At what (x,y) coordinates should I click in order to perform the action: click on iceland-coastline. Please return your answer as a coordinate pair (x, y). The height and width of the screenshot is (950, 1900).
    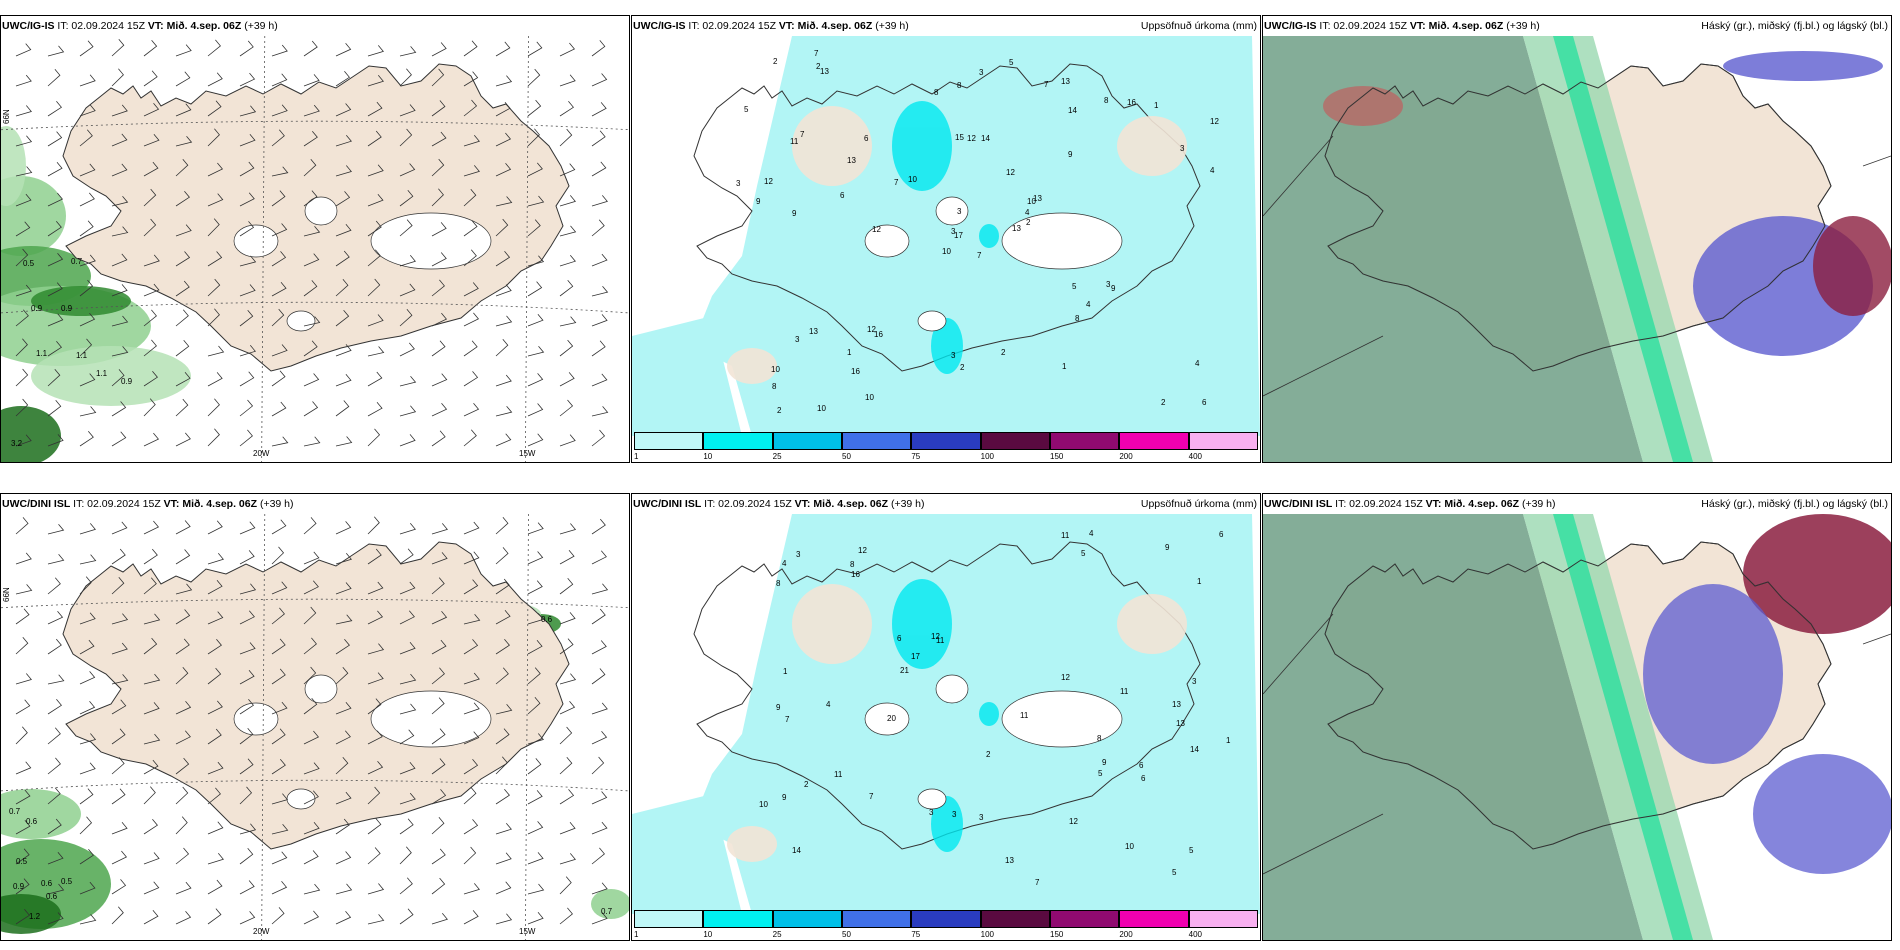
    Looking at the image, I should click on (1578, 217).